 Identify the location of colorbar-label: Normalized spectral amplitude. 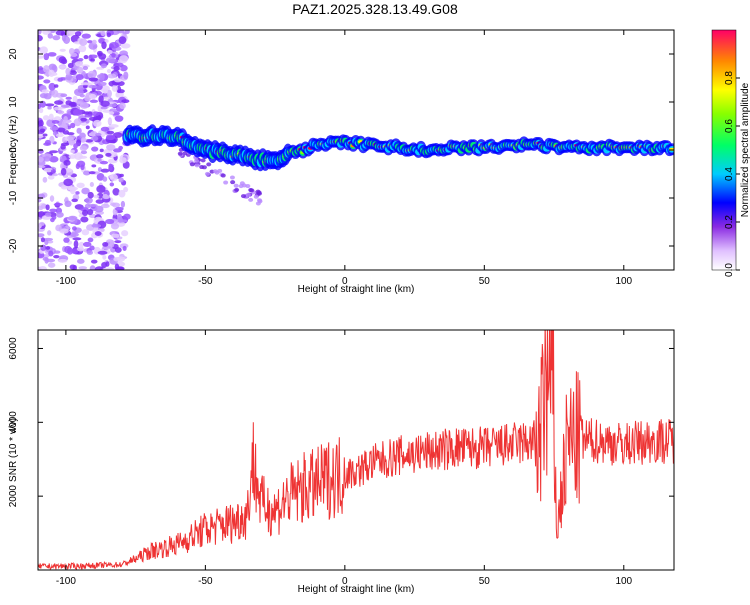
(745, 149).